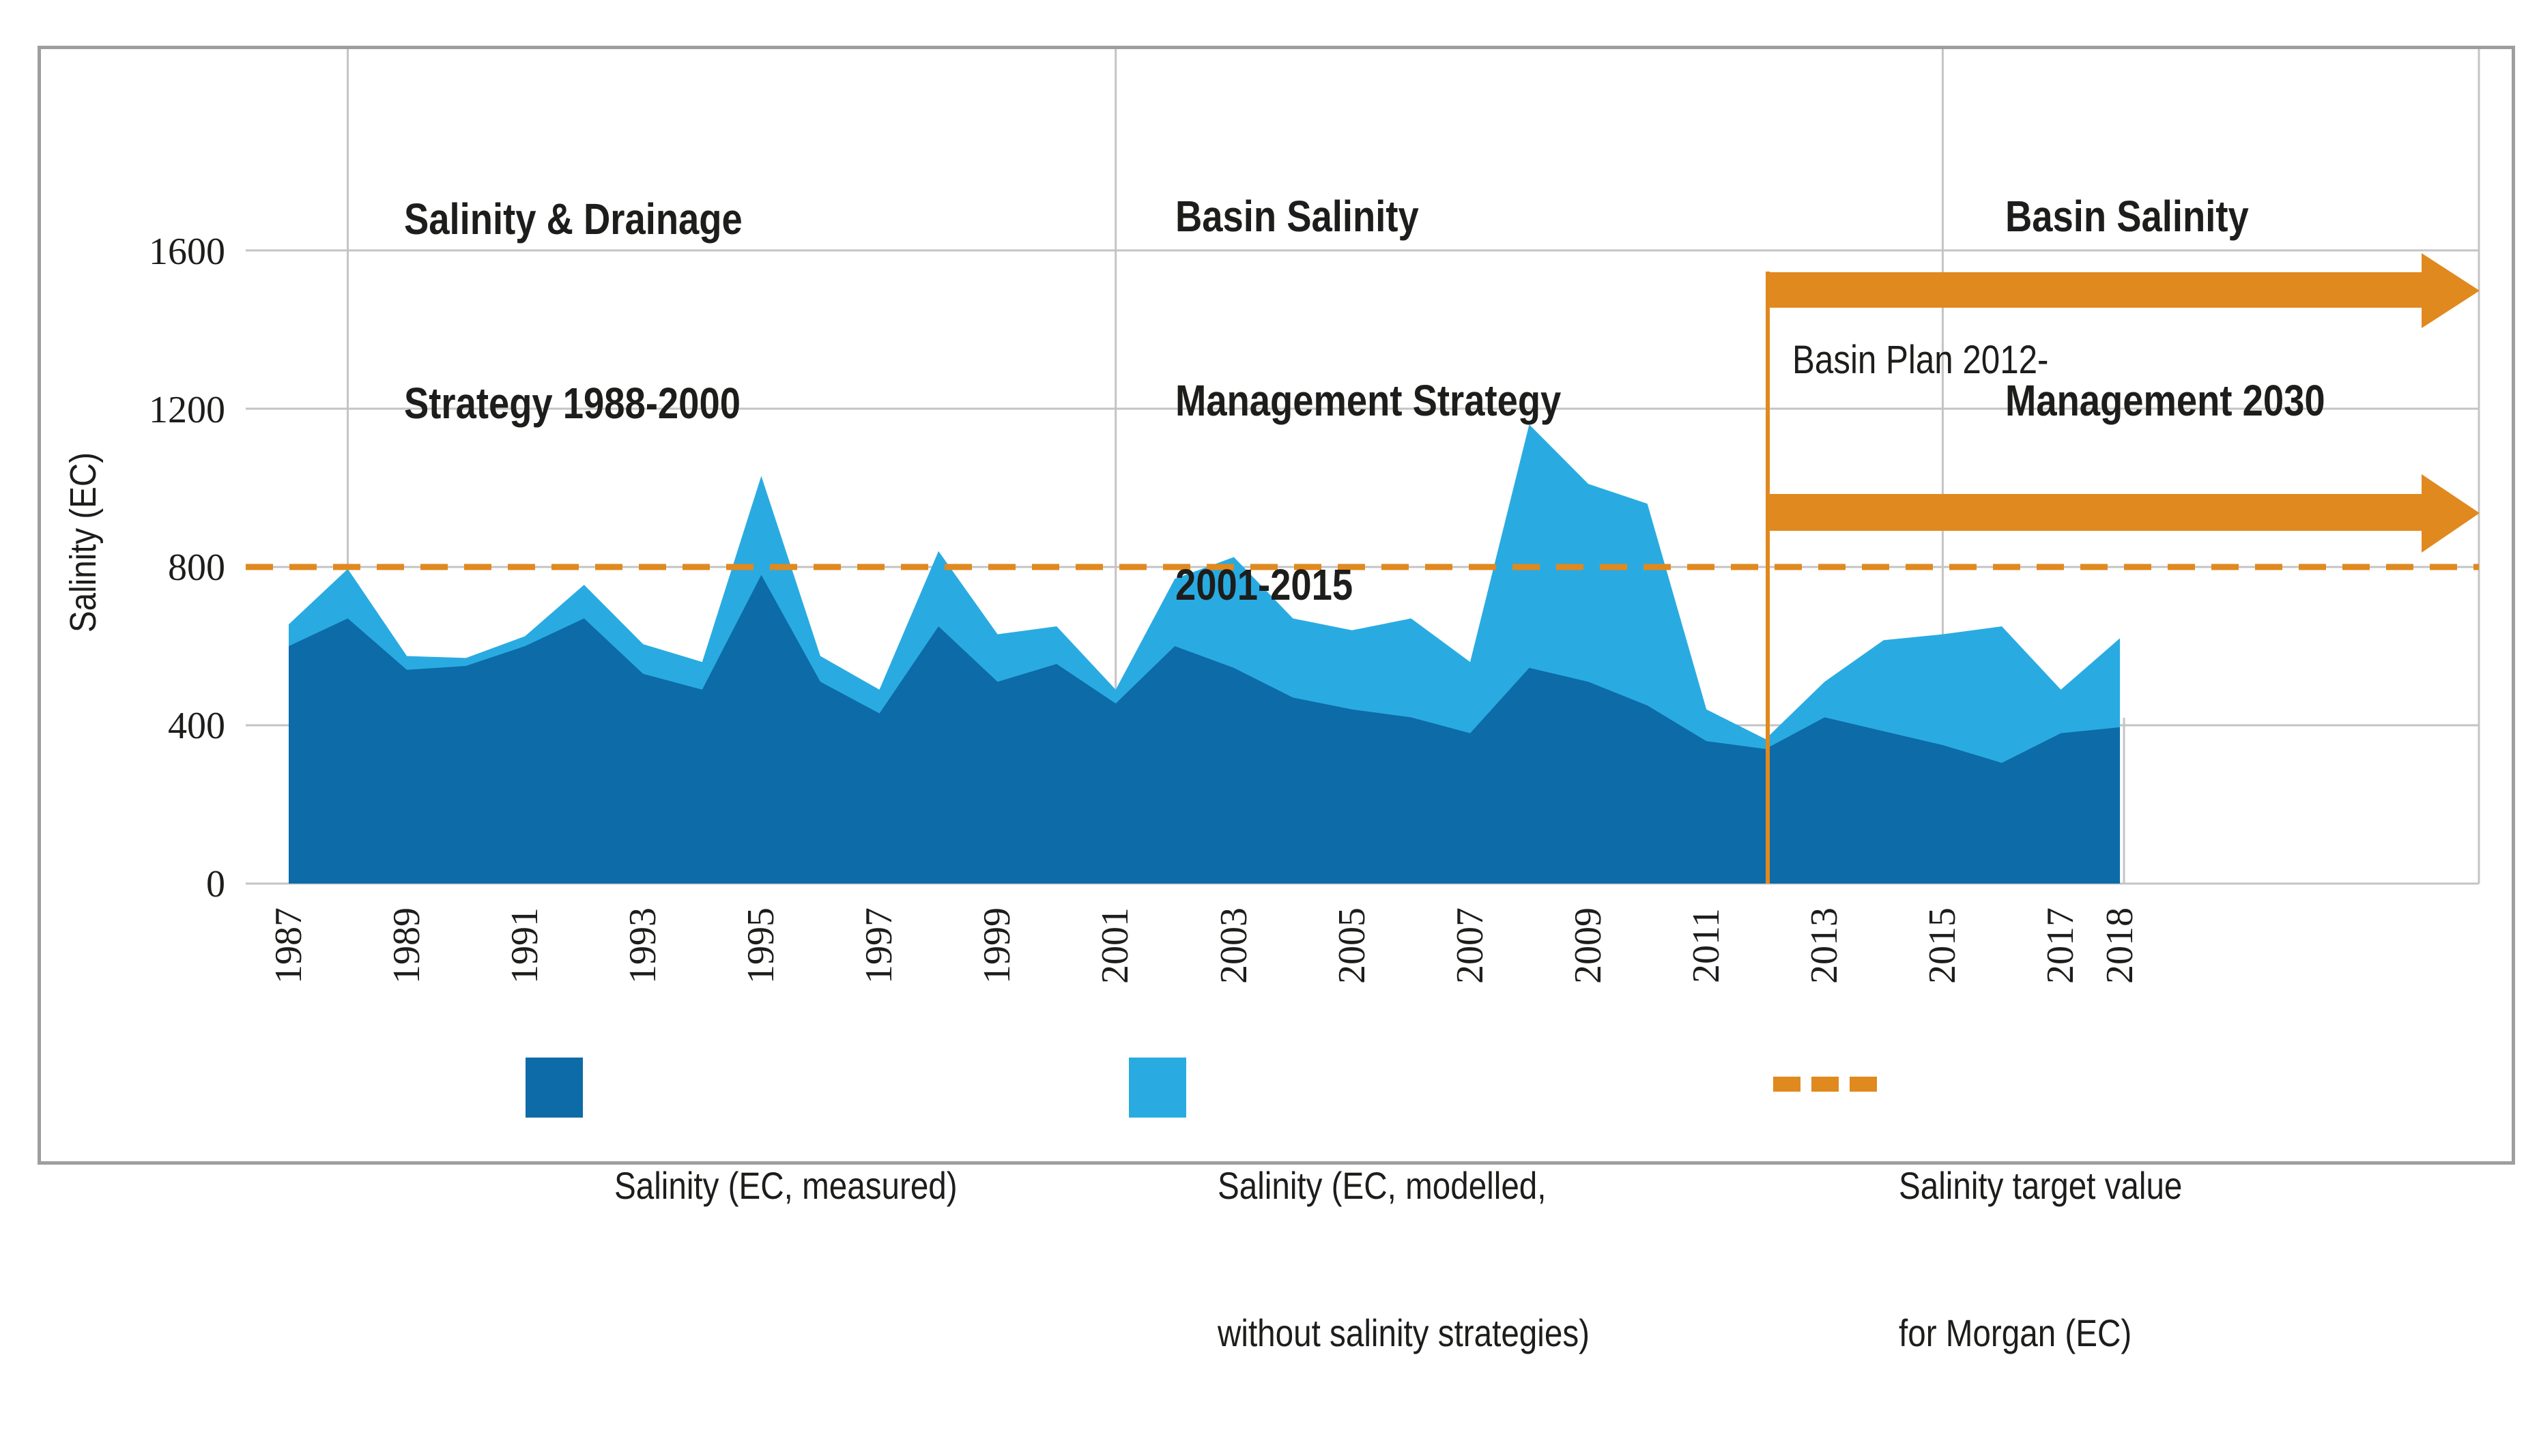 Image resolution: width=2526 pixels, height=1456 pixels. I want to click on y-tick-1600: 1600, so click(187, 252).